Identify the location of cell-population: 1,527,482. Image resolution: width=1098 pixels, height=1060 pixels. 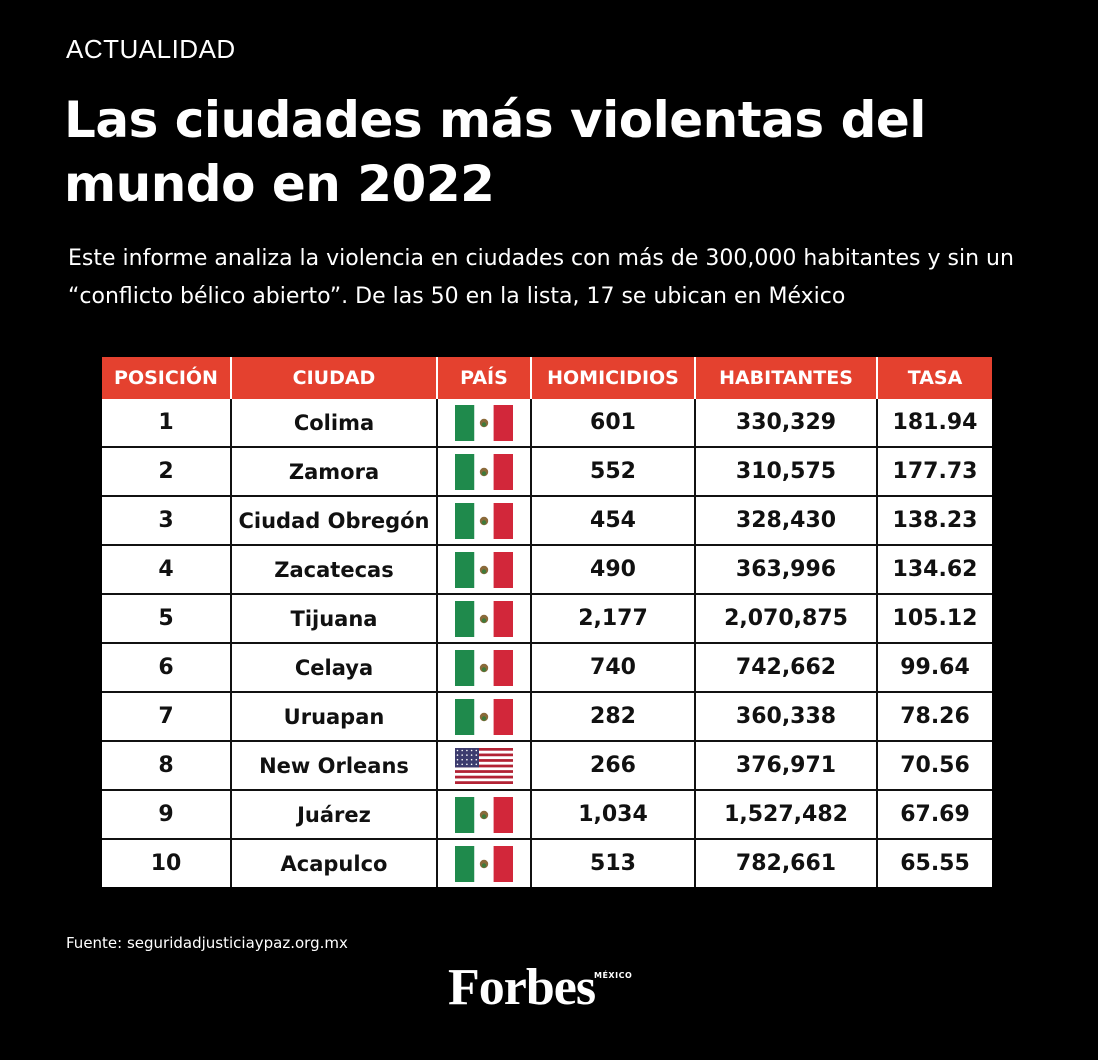
(786, 814).